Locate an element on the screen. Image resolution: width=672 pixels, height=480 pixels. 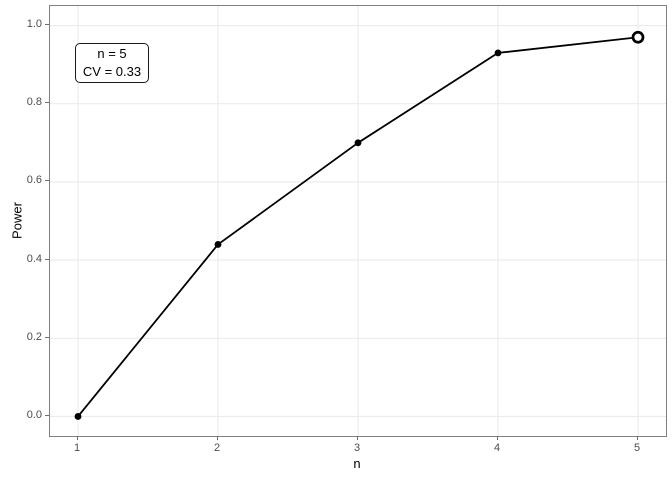
annotation-line-n: n = 5 is located at coordinates (112, 53).